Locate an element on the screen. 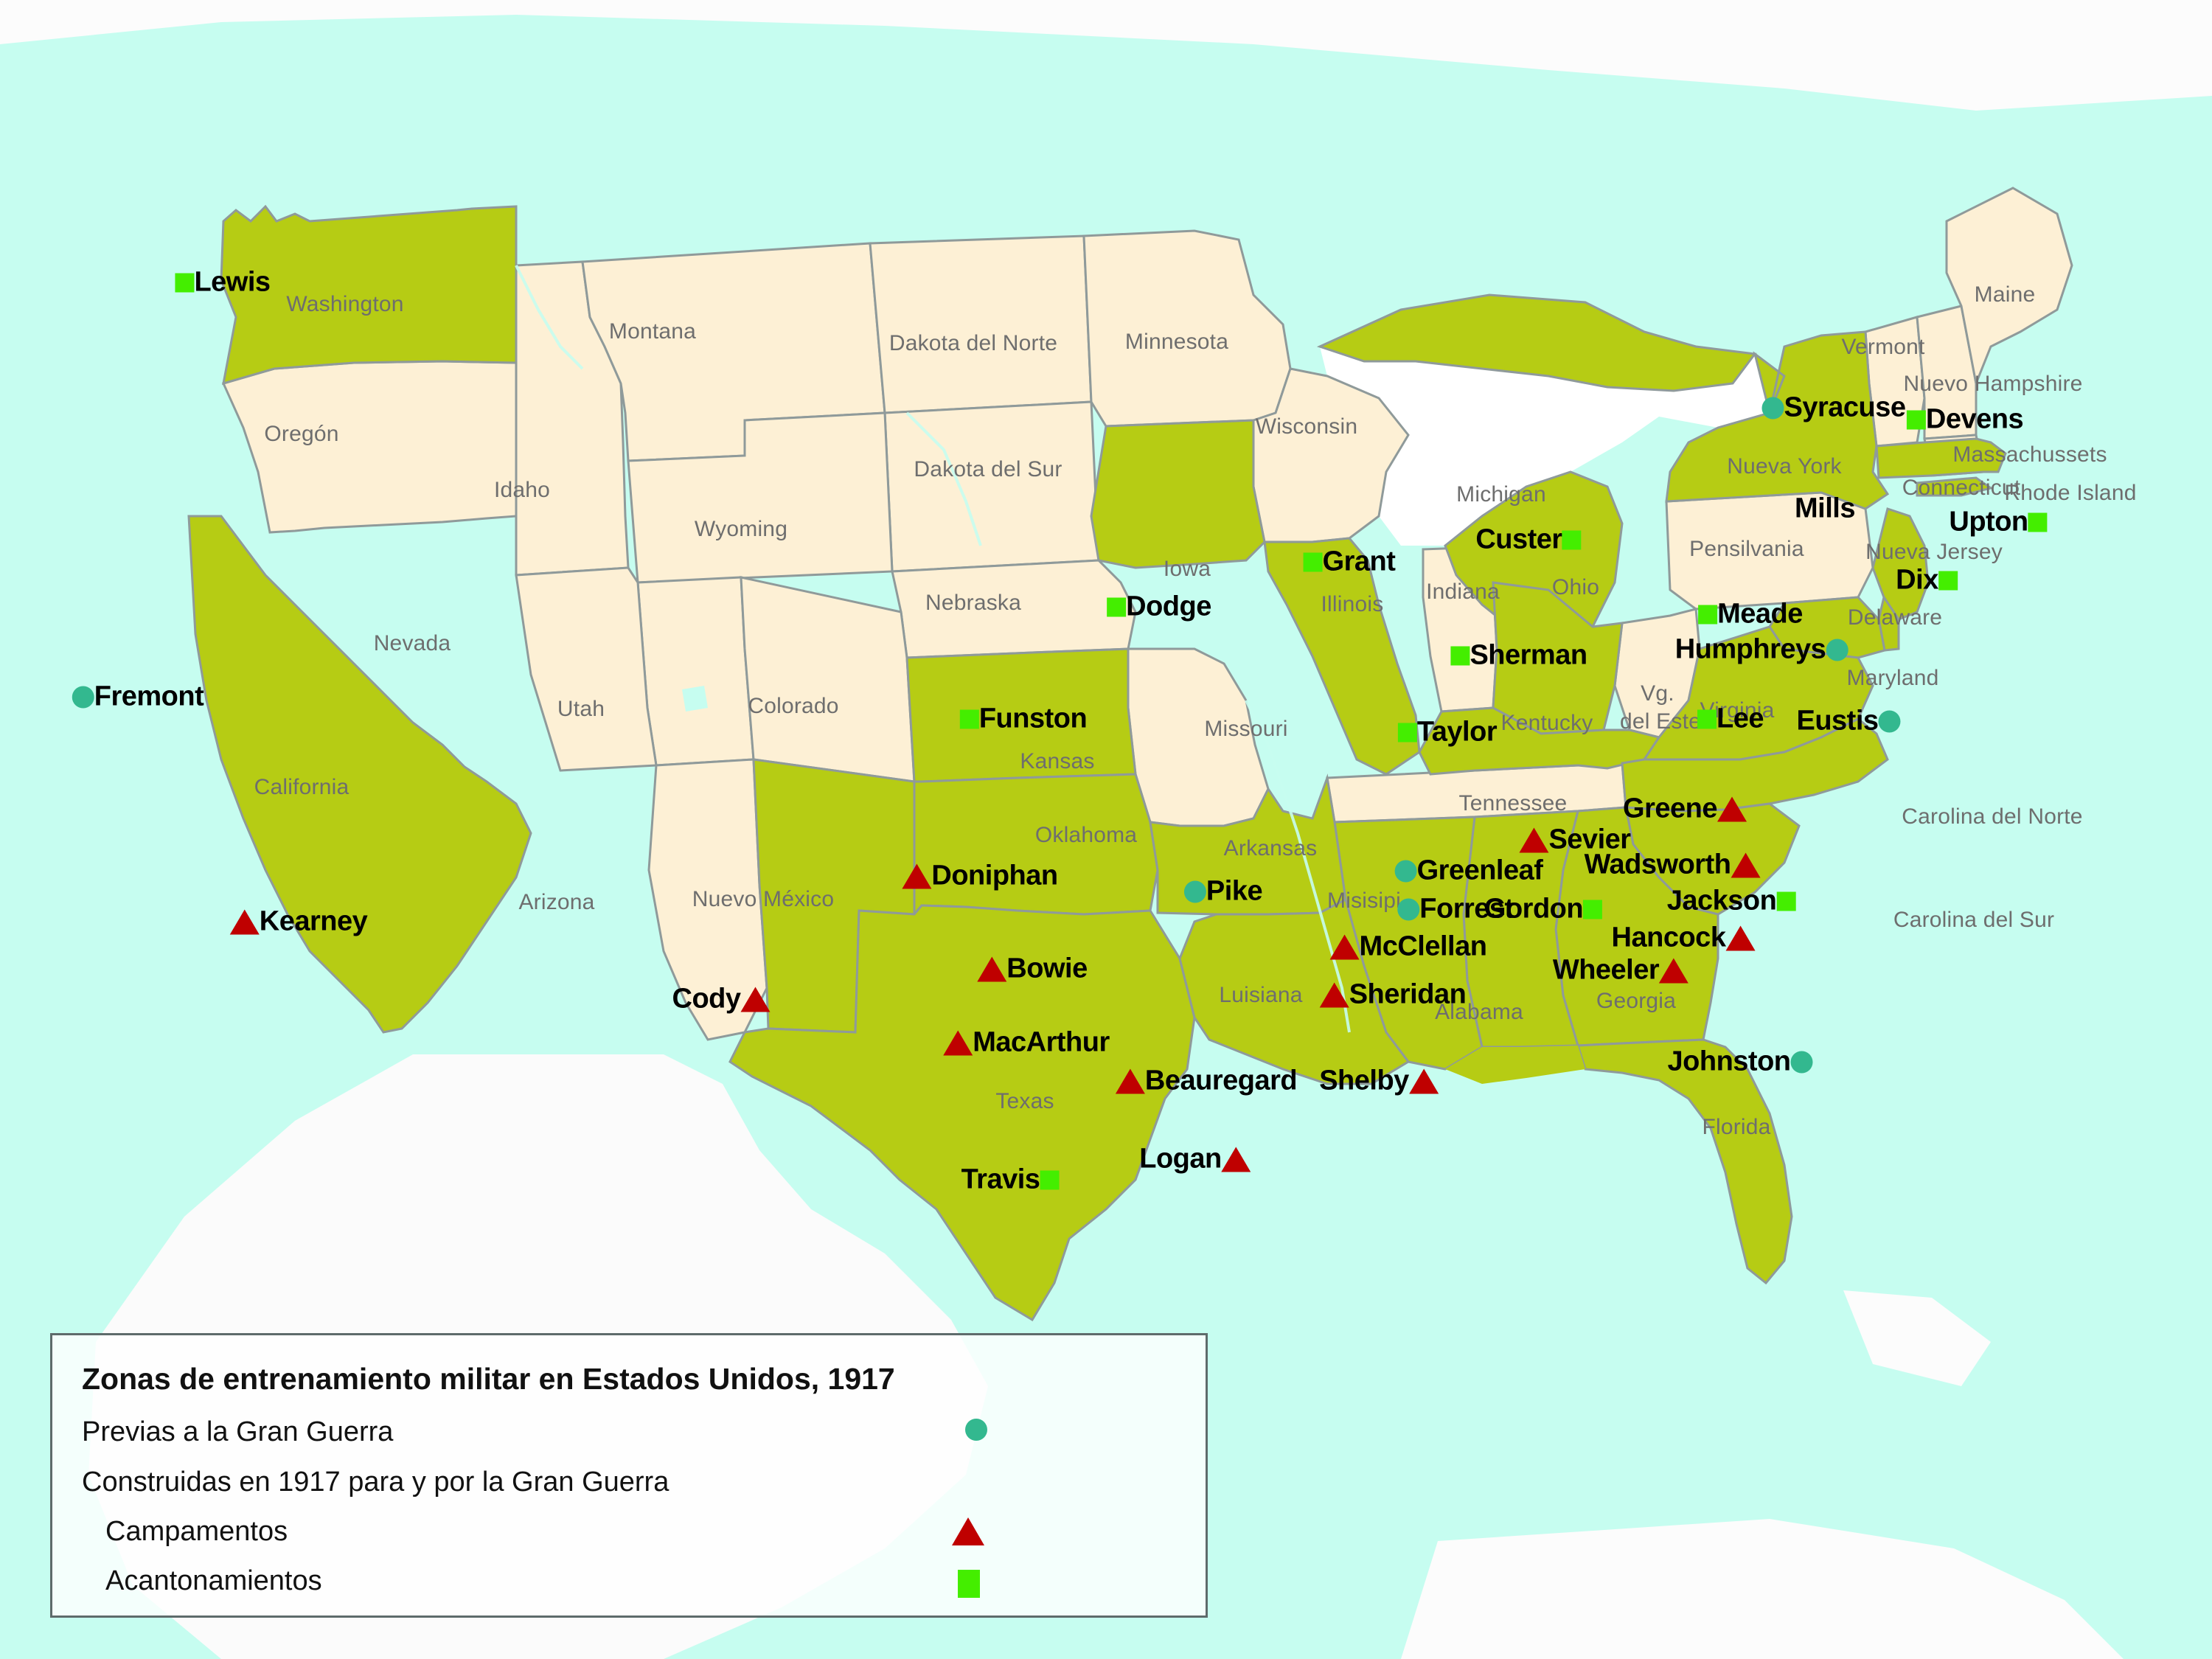  landmass-neighbors is located at coordinates (1106, 55).